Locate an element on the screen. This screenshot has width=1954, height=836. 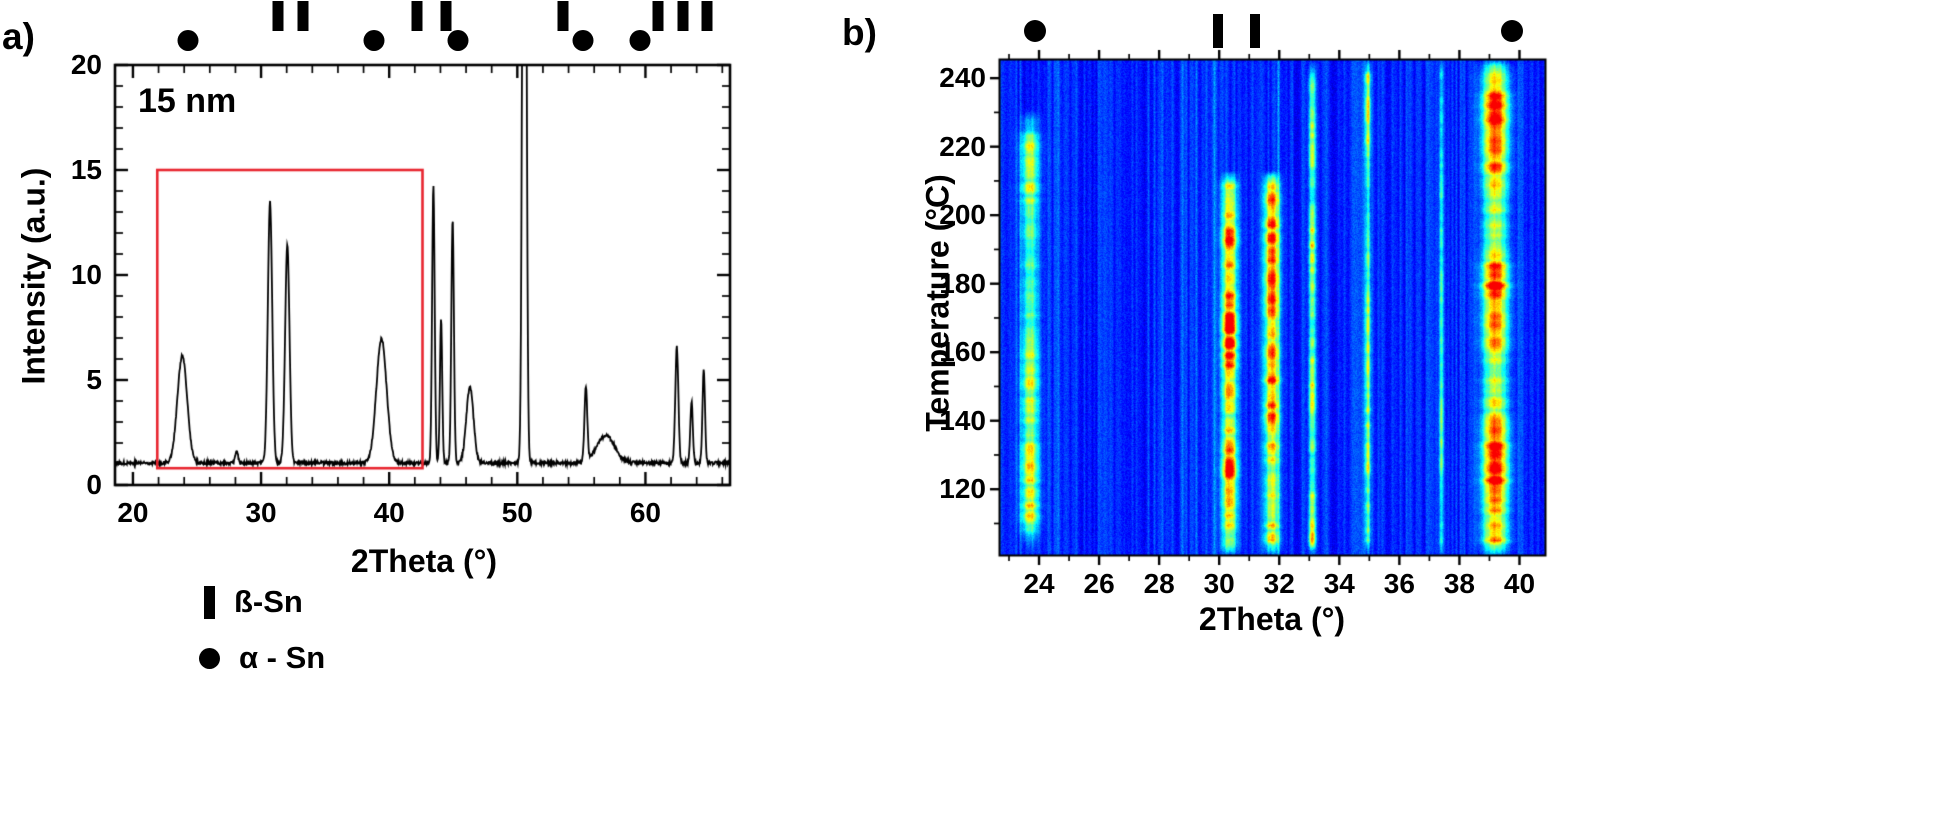
a-x-tick-label: 20 is located at coordinates (133, 512).